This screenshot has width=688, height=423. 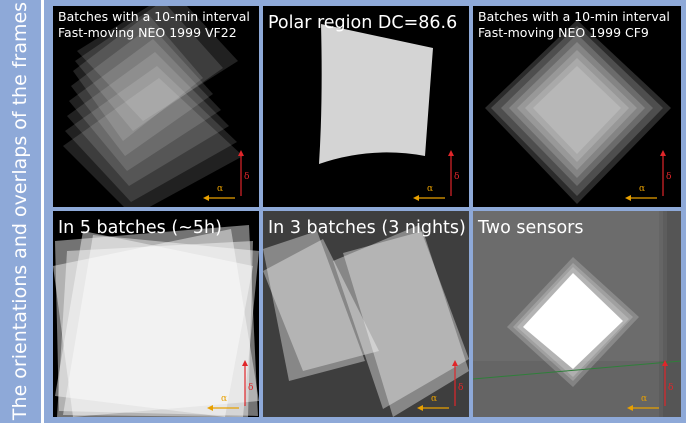 What do you see at coordinates (531, 228) in the screenshot?
I see `panel-title: Two sensors` at bounding box center [531, 228].